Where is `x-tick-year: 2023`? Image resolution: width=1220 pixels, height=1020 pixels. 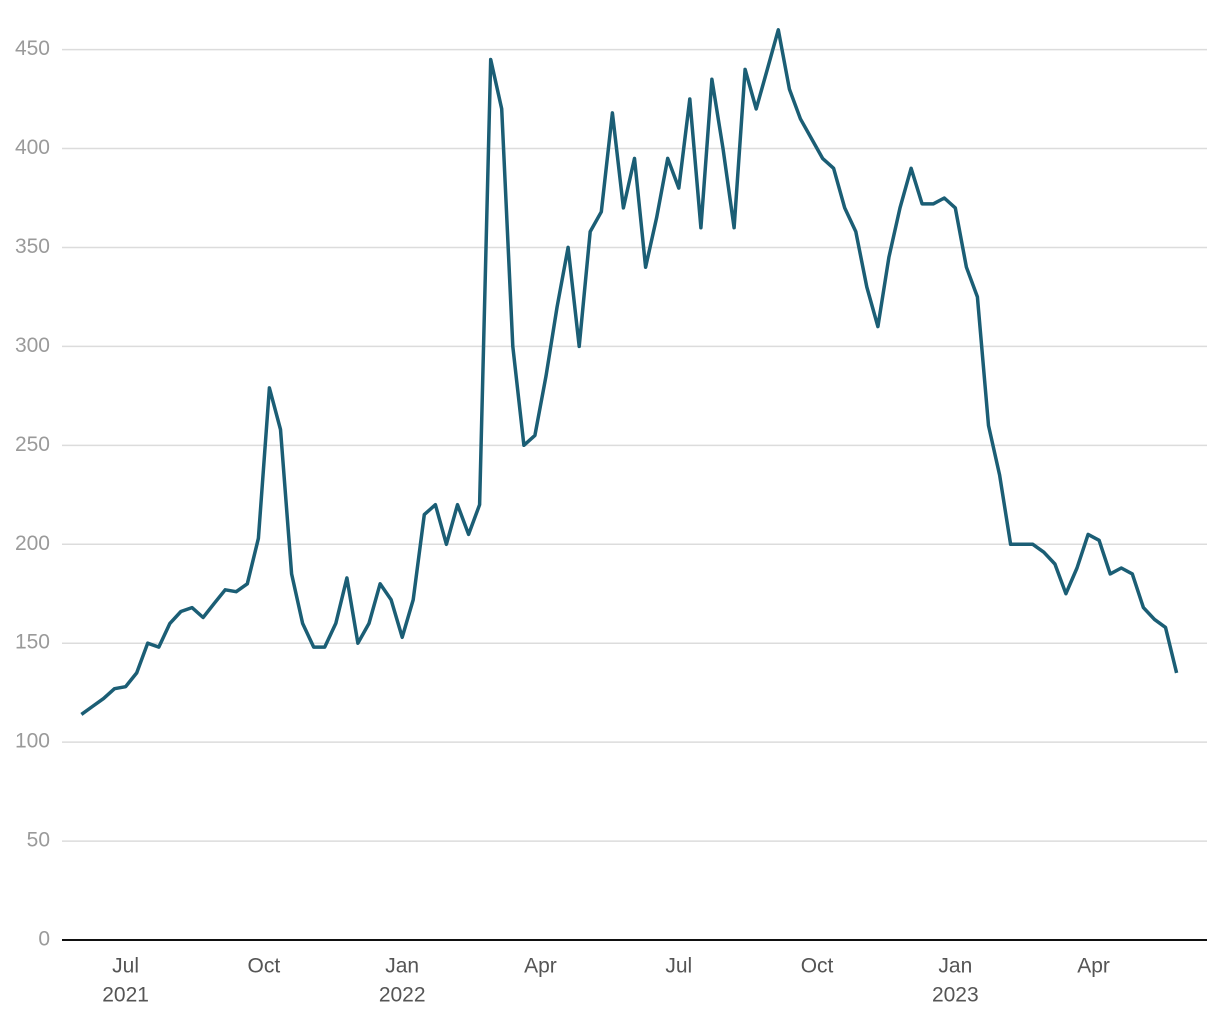 x-tick-year: 2023 is located at coordinates (955, 995).